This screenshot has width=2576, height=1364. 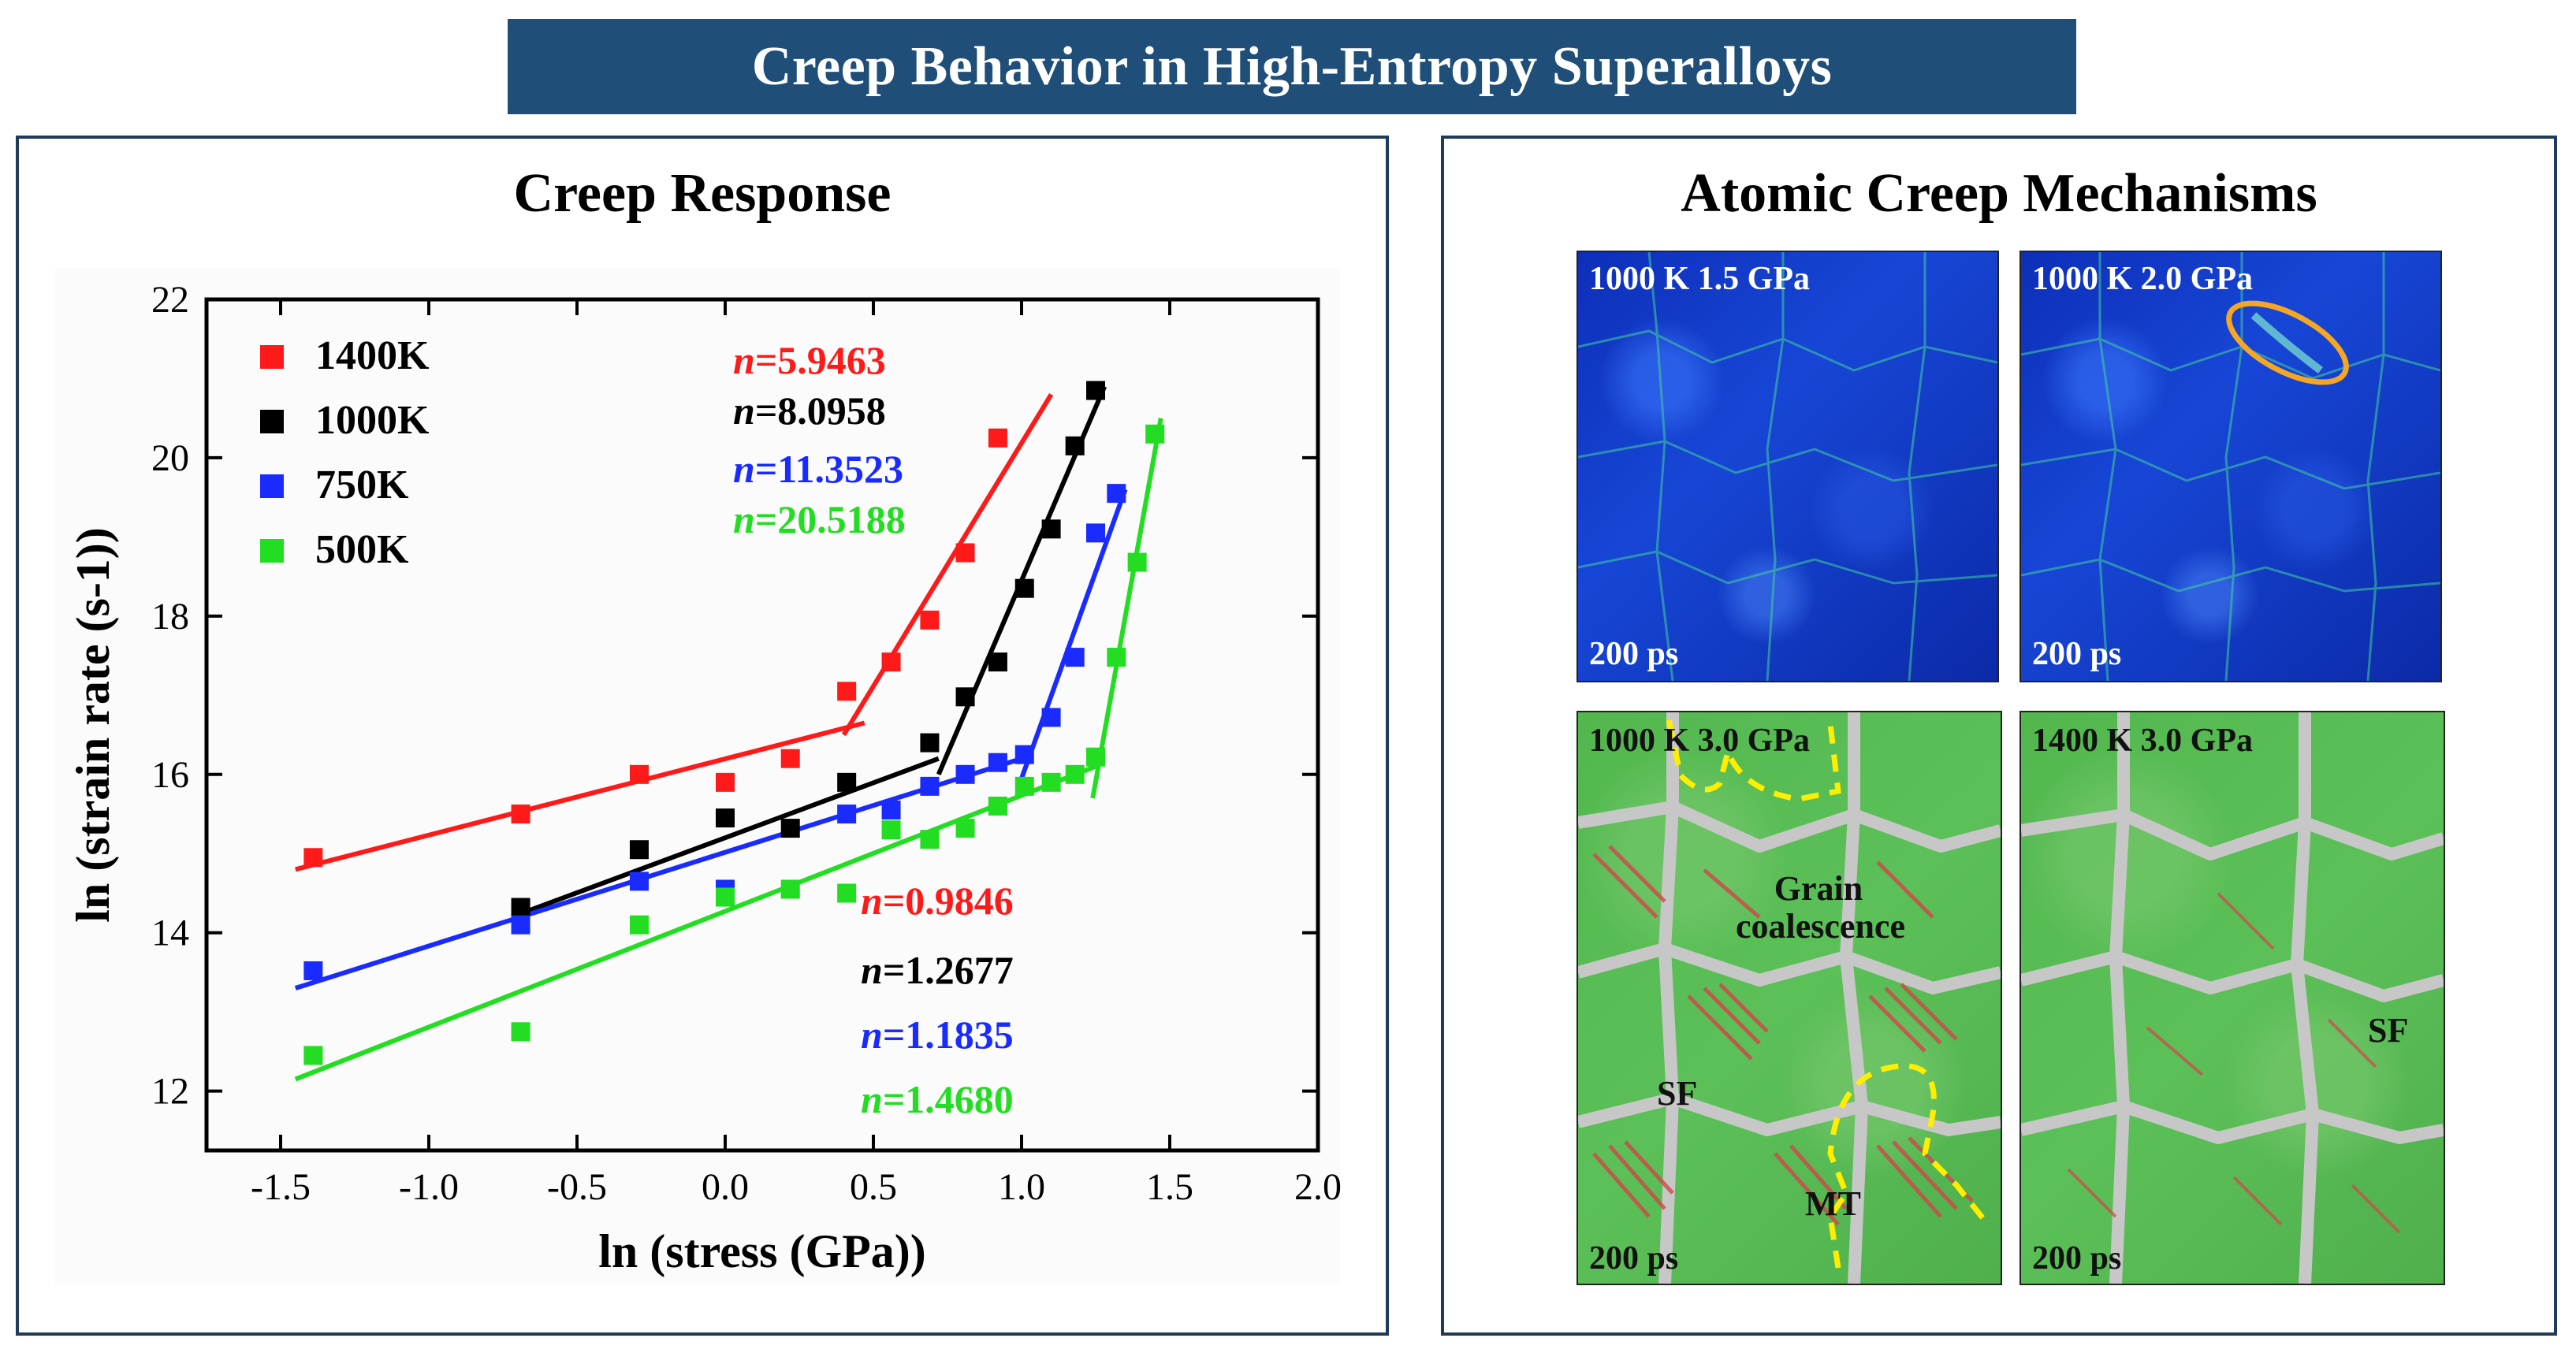 I want to click on n-label-low: n=1.1835, so click(x=937, y=1035).